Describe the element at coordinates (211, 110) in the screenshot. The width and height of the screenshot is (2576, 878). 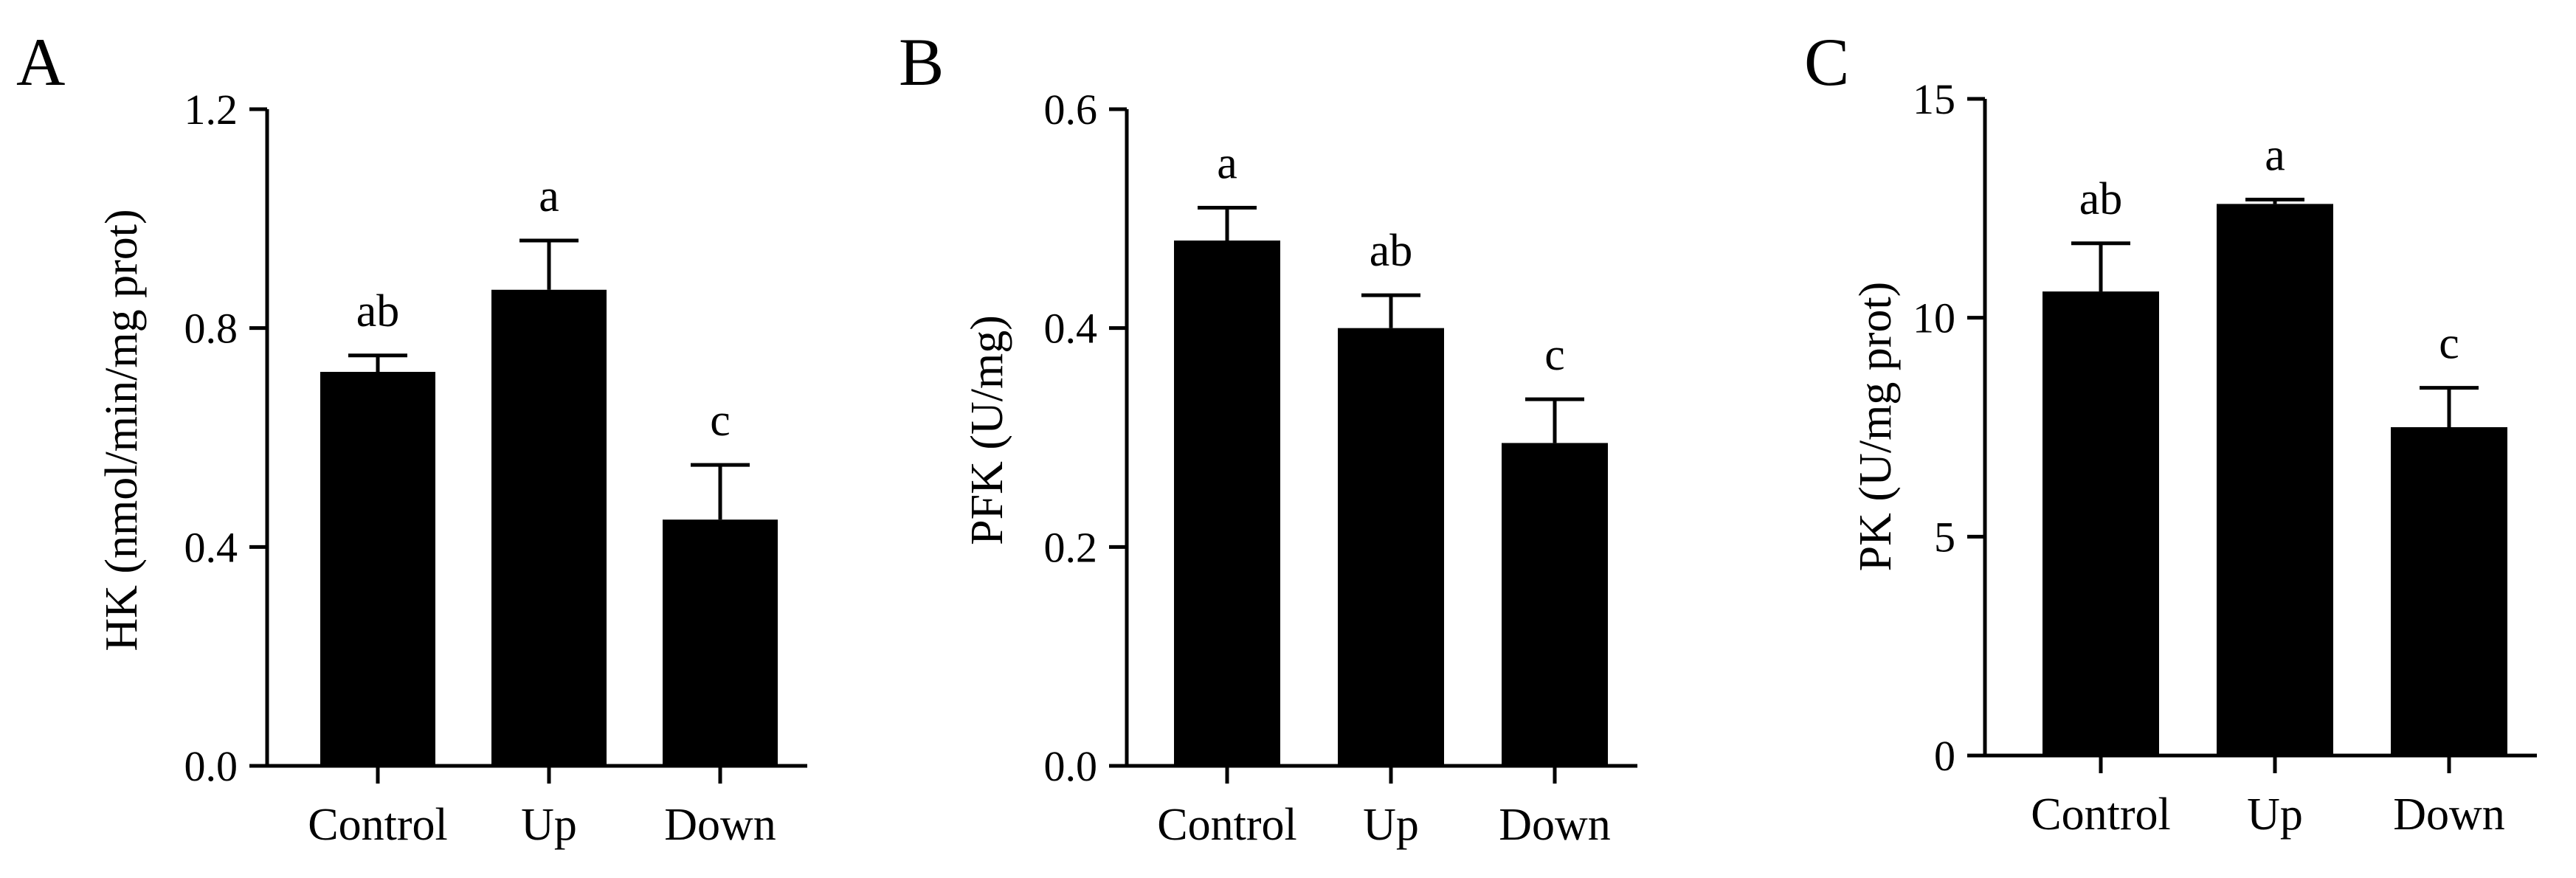
I see `y-tick-label: 1.2` at that location.